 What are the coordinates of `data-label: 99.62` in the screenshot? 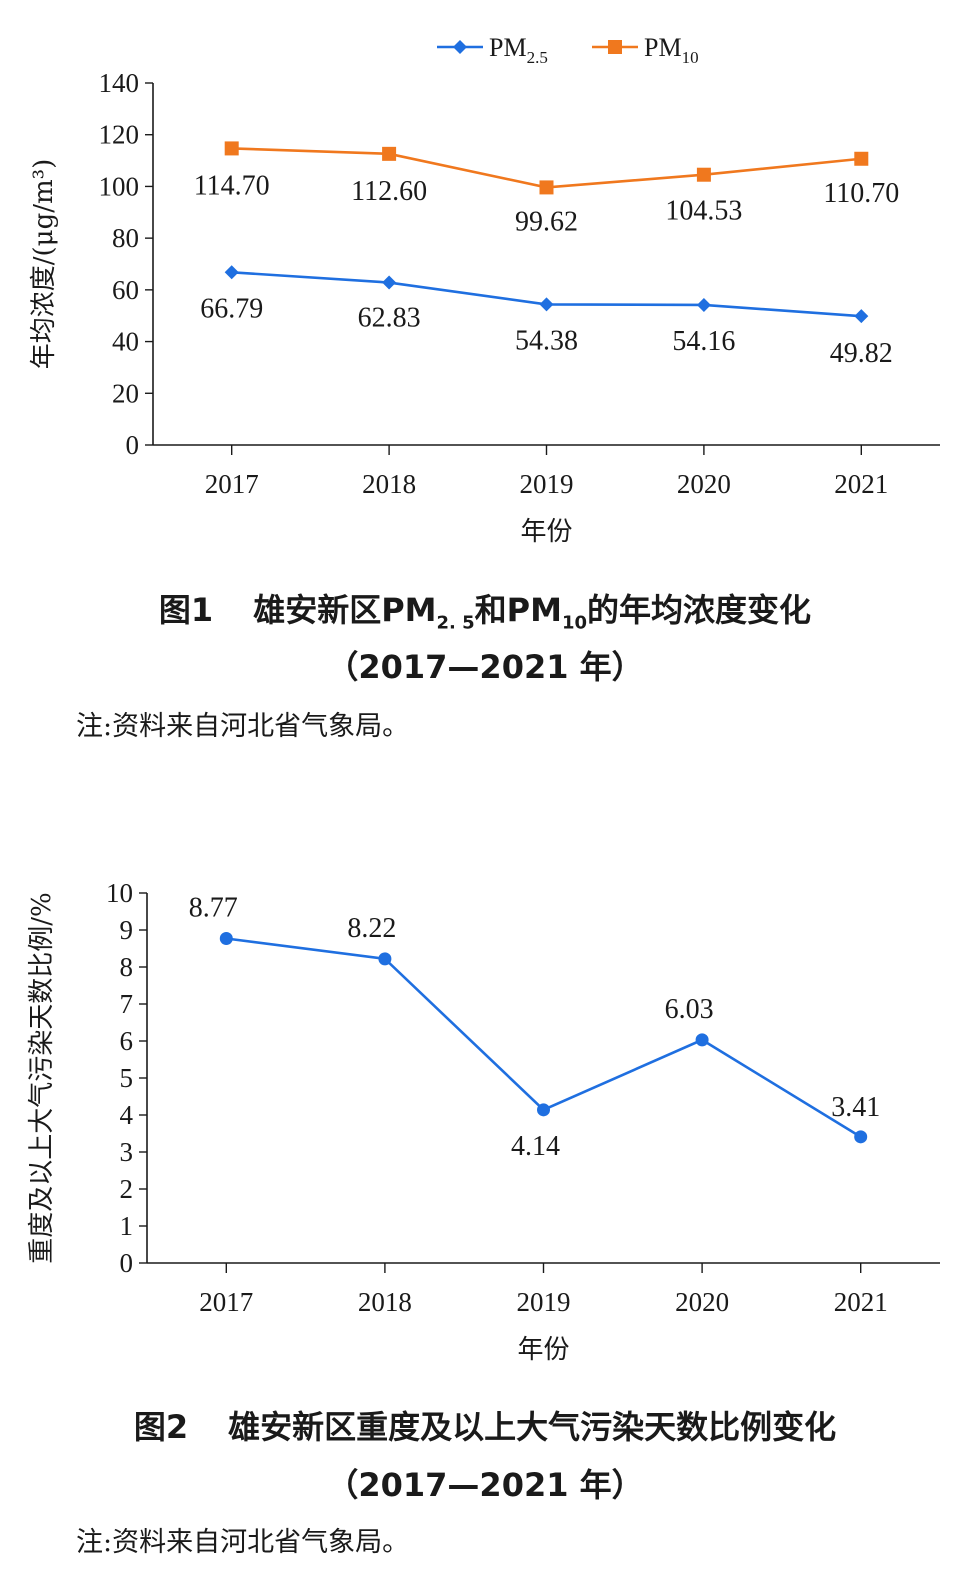 It's located at (546, 221).